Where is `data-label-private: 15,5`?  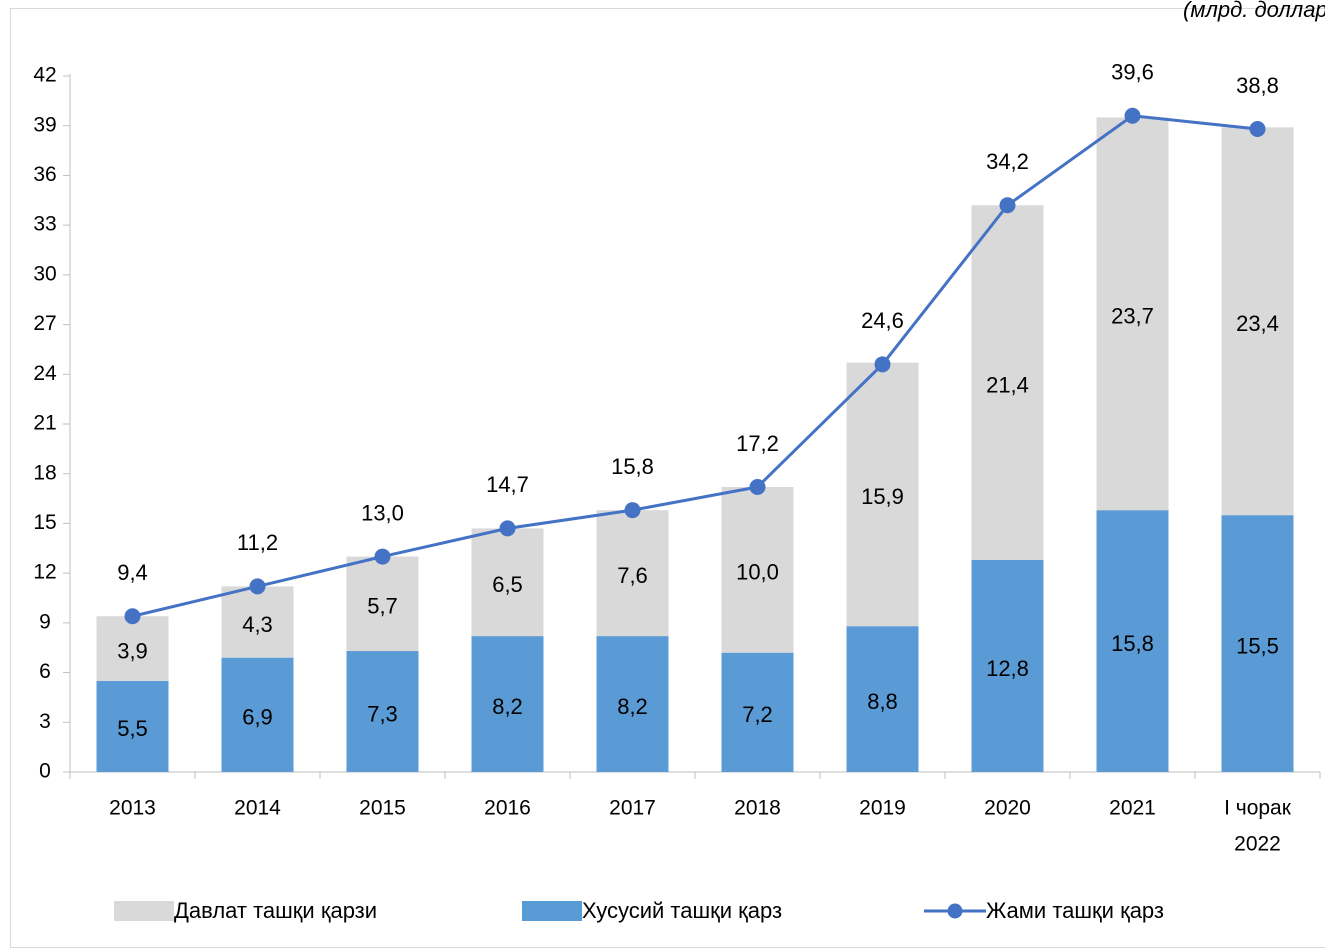
data-label-private: 15,5 is located at coordinates (1257, 645).